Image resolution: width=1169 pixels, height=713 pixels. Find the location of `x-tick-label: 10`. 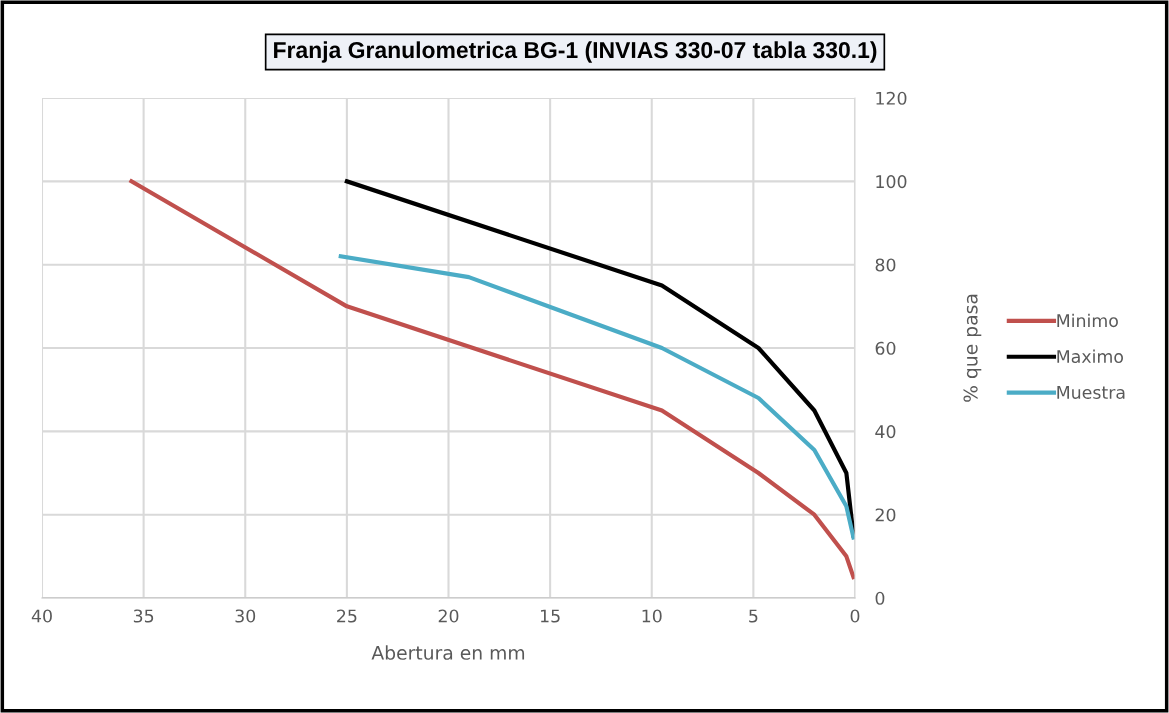

x-tick-label: 10 is located at coordinates (652, 616).